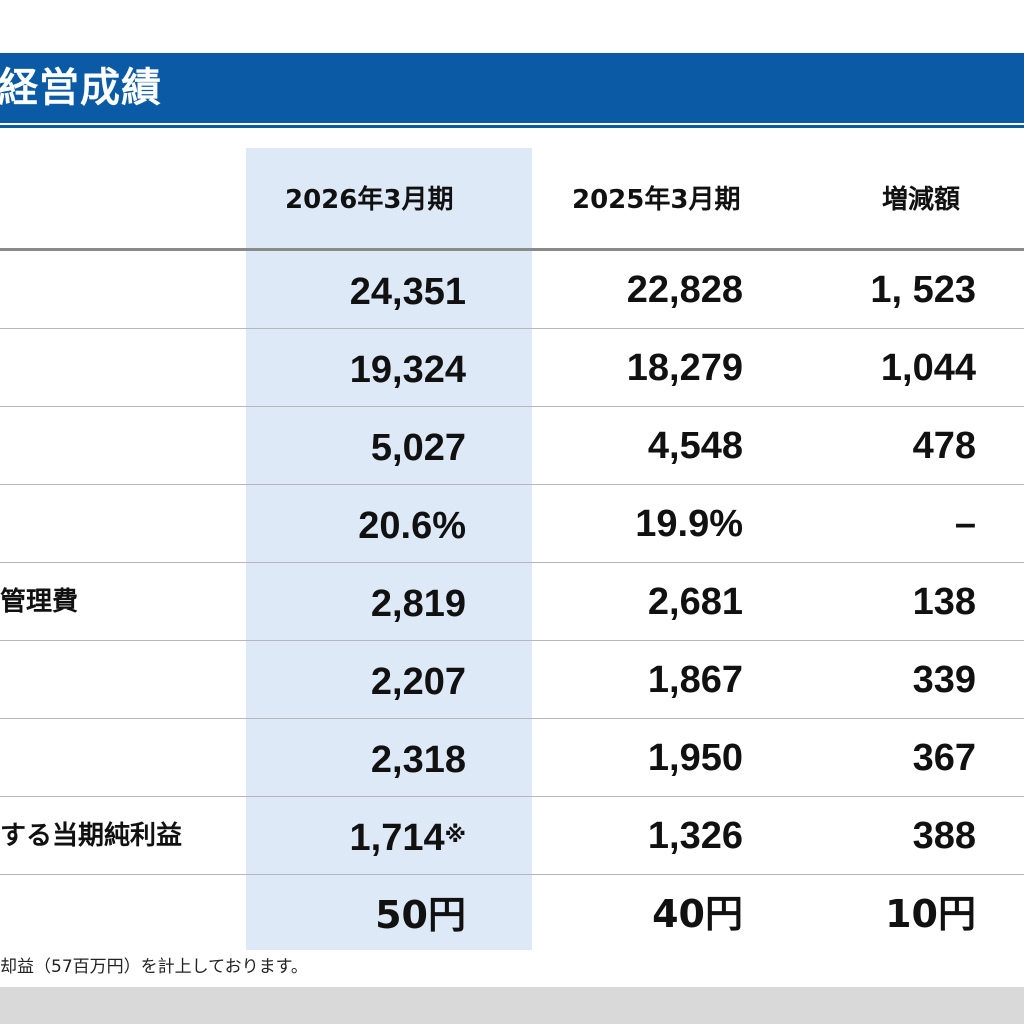 Image resolution: width=1024 pixels, height=1024 pixels. What do you see at coordinates (418, 682) in the screenshot?
I see `current-value: 2,207` at bounding box center [418, 682].